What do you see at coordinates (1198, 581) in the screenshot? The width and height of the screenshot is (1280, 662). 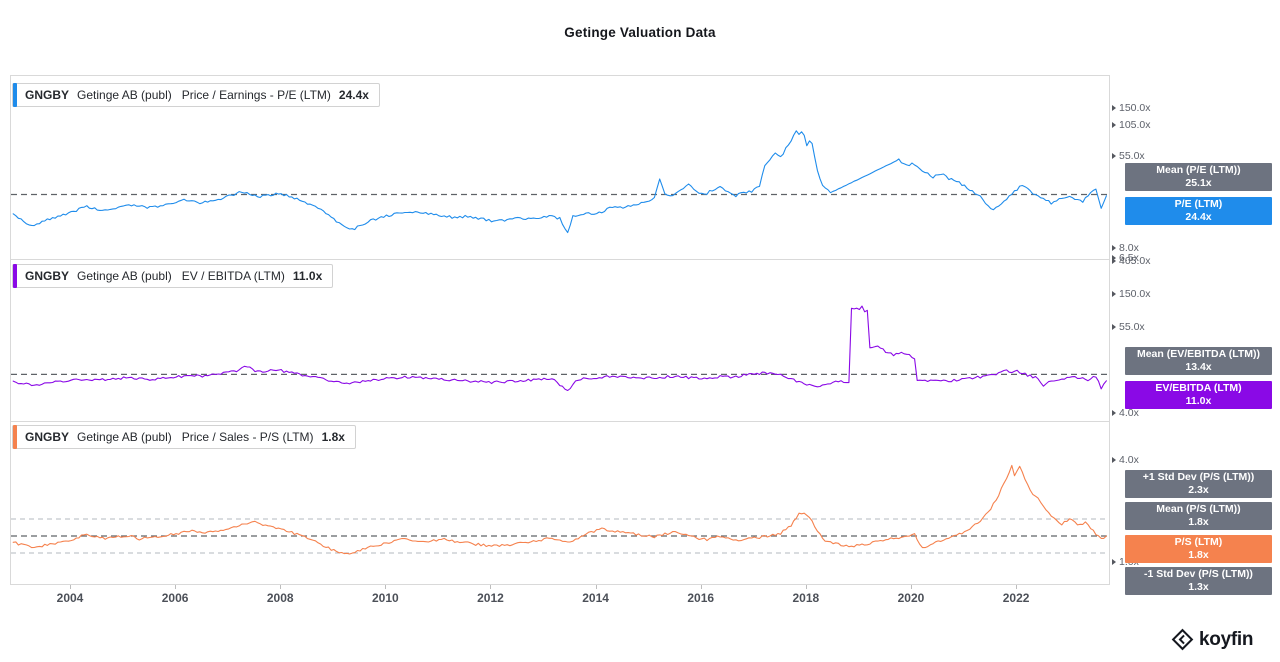 I see `ps-minus1-stddev-badge: -1 Std Dev (P/S (LTM)) 1.3x` at bounding box center [1198, 581].